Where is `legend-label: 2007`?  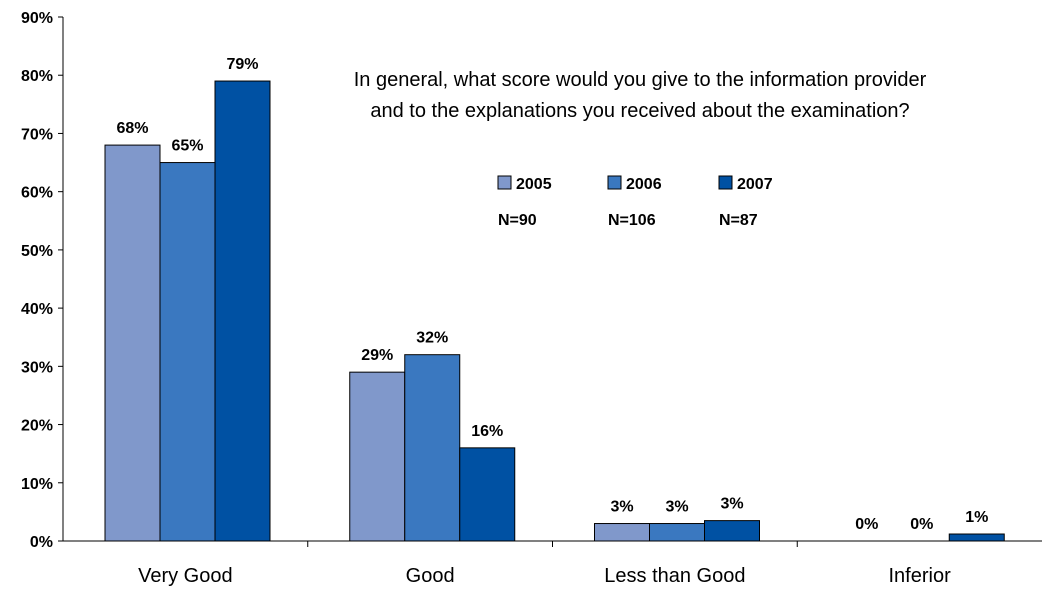
legend-label: 2007 is located at coordinates (755, 184).